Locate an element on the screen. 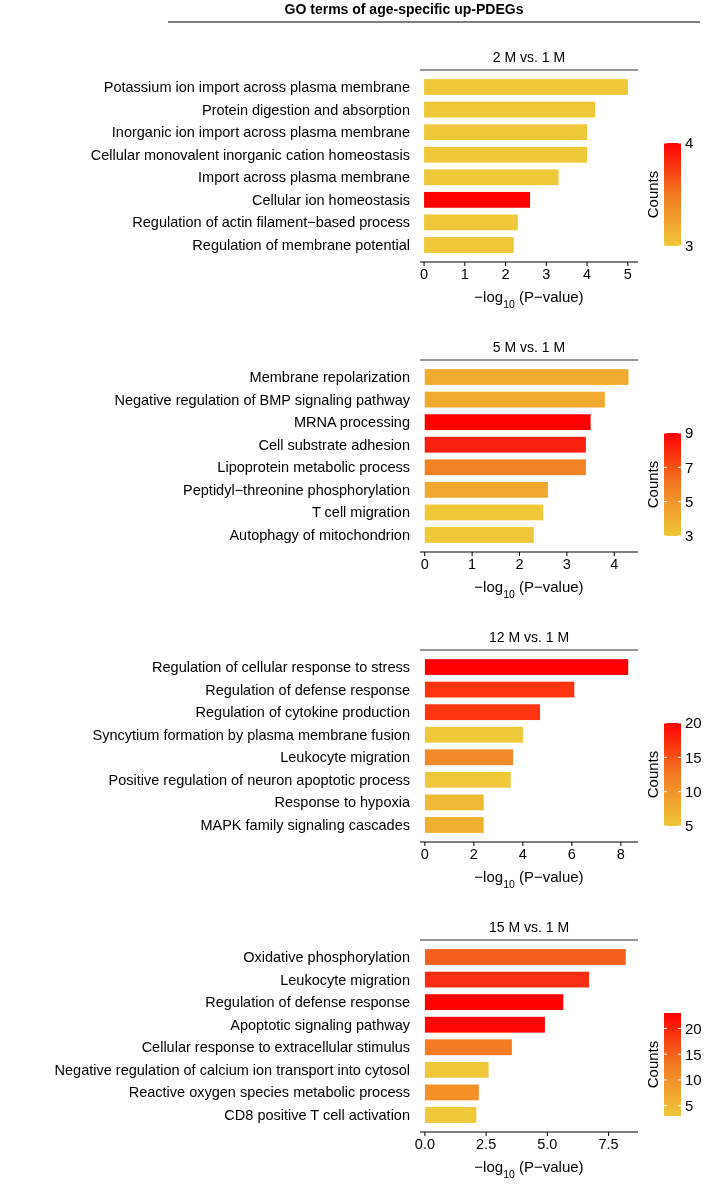  y-tick-label: MRNA processing is located at coordinates (351, 422).